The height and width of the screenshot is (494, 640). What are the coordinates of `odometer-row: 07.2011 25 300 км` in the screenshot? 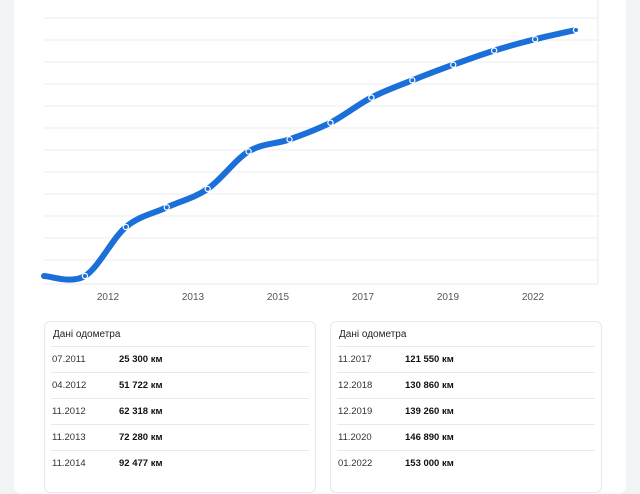 It's located at (180, 359).